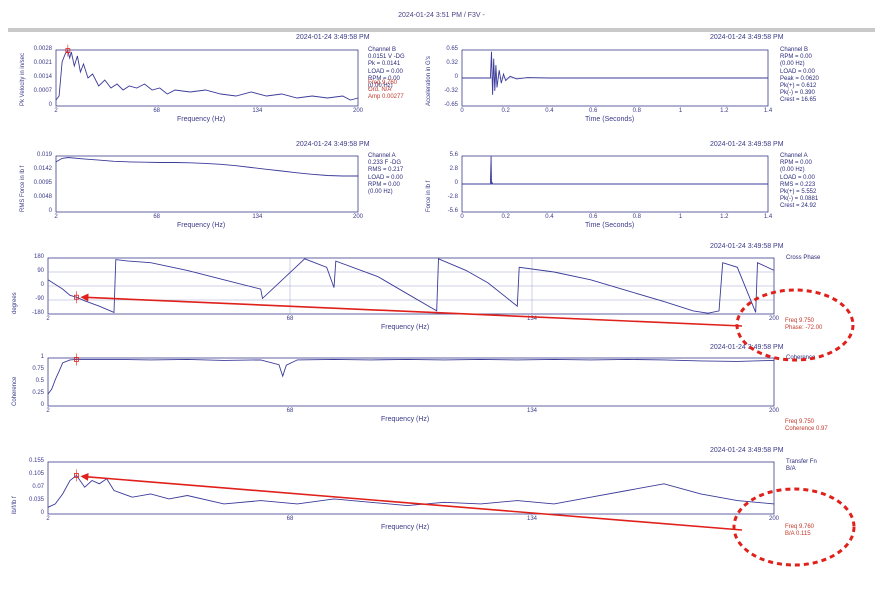 The width and height of the screenshot is (883, 590). I want to click on rms-force-series-line, so click(206, 167).